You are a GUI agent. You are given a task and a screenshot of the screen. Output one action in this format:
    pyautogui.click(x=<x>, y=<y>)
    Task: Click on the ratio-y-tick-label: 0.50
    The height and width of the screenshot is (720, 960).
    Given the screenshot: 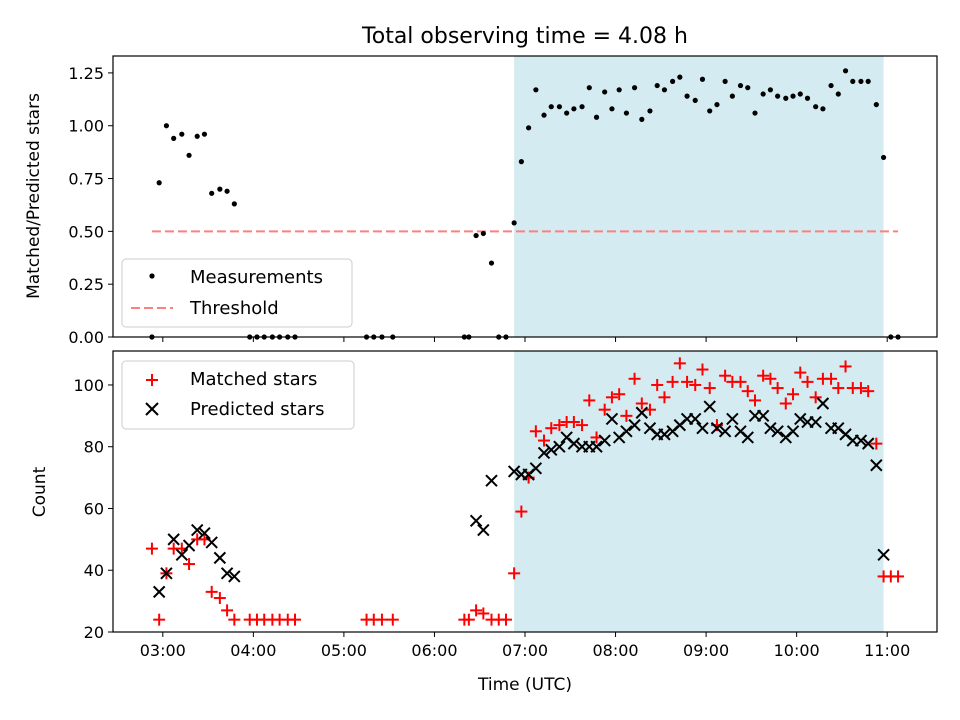 What is the action you would take?
    pyautogui.click(x=86, y=231)
    